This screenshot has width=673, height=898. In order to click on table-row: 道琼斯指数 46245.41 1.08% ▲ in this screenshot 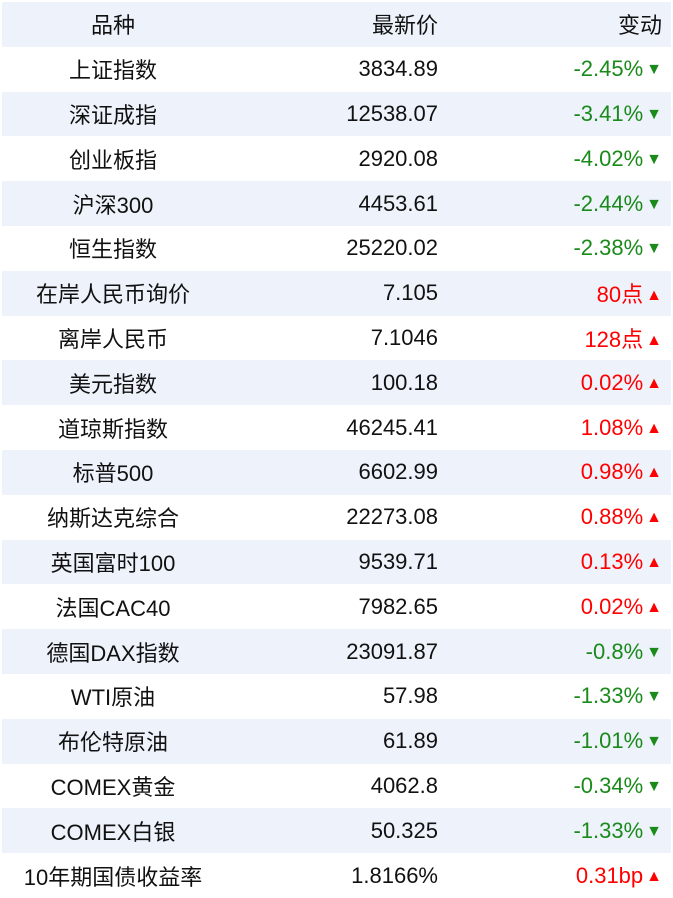, I will do `click(336, 427)`.